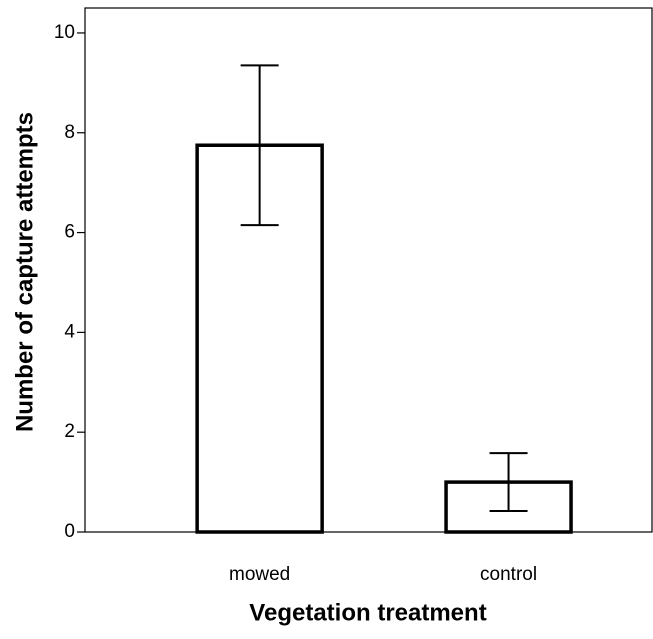  I want to click on y-tick-label: 2, so click(69, 431).